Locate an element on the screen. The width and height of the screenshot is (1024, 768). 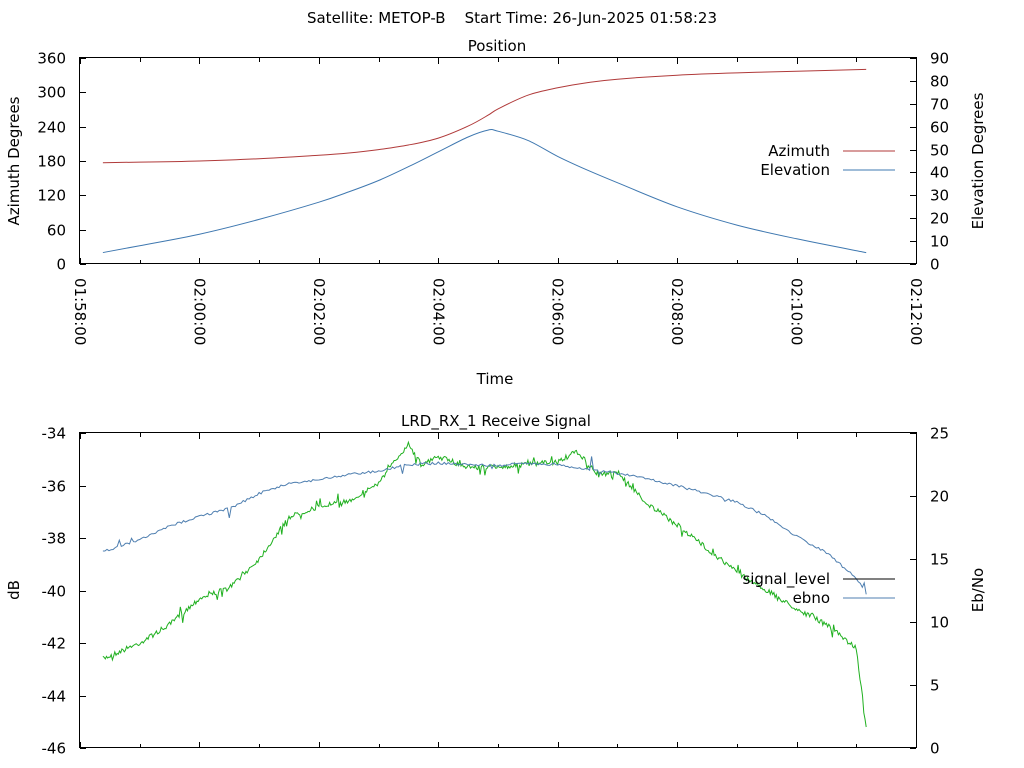
position-y-tick-labels: 0 60 120 180 240 300 360 is located at coordinates (51, 162).